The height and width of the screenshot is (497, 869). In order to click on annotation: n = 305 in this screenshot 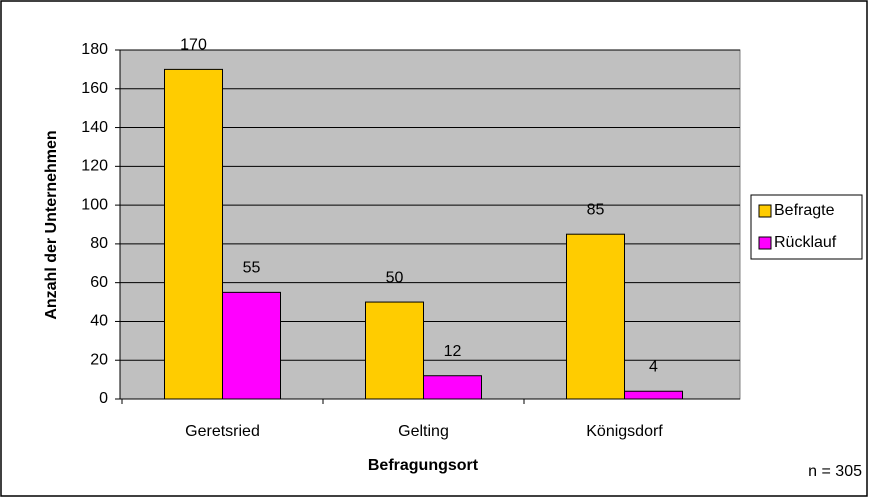, I will do `click(835, 471)`.